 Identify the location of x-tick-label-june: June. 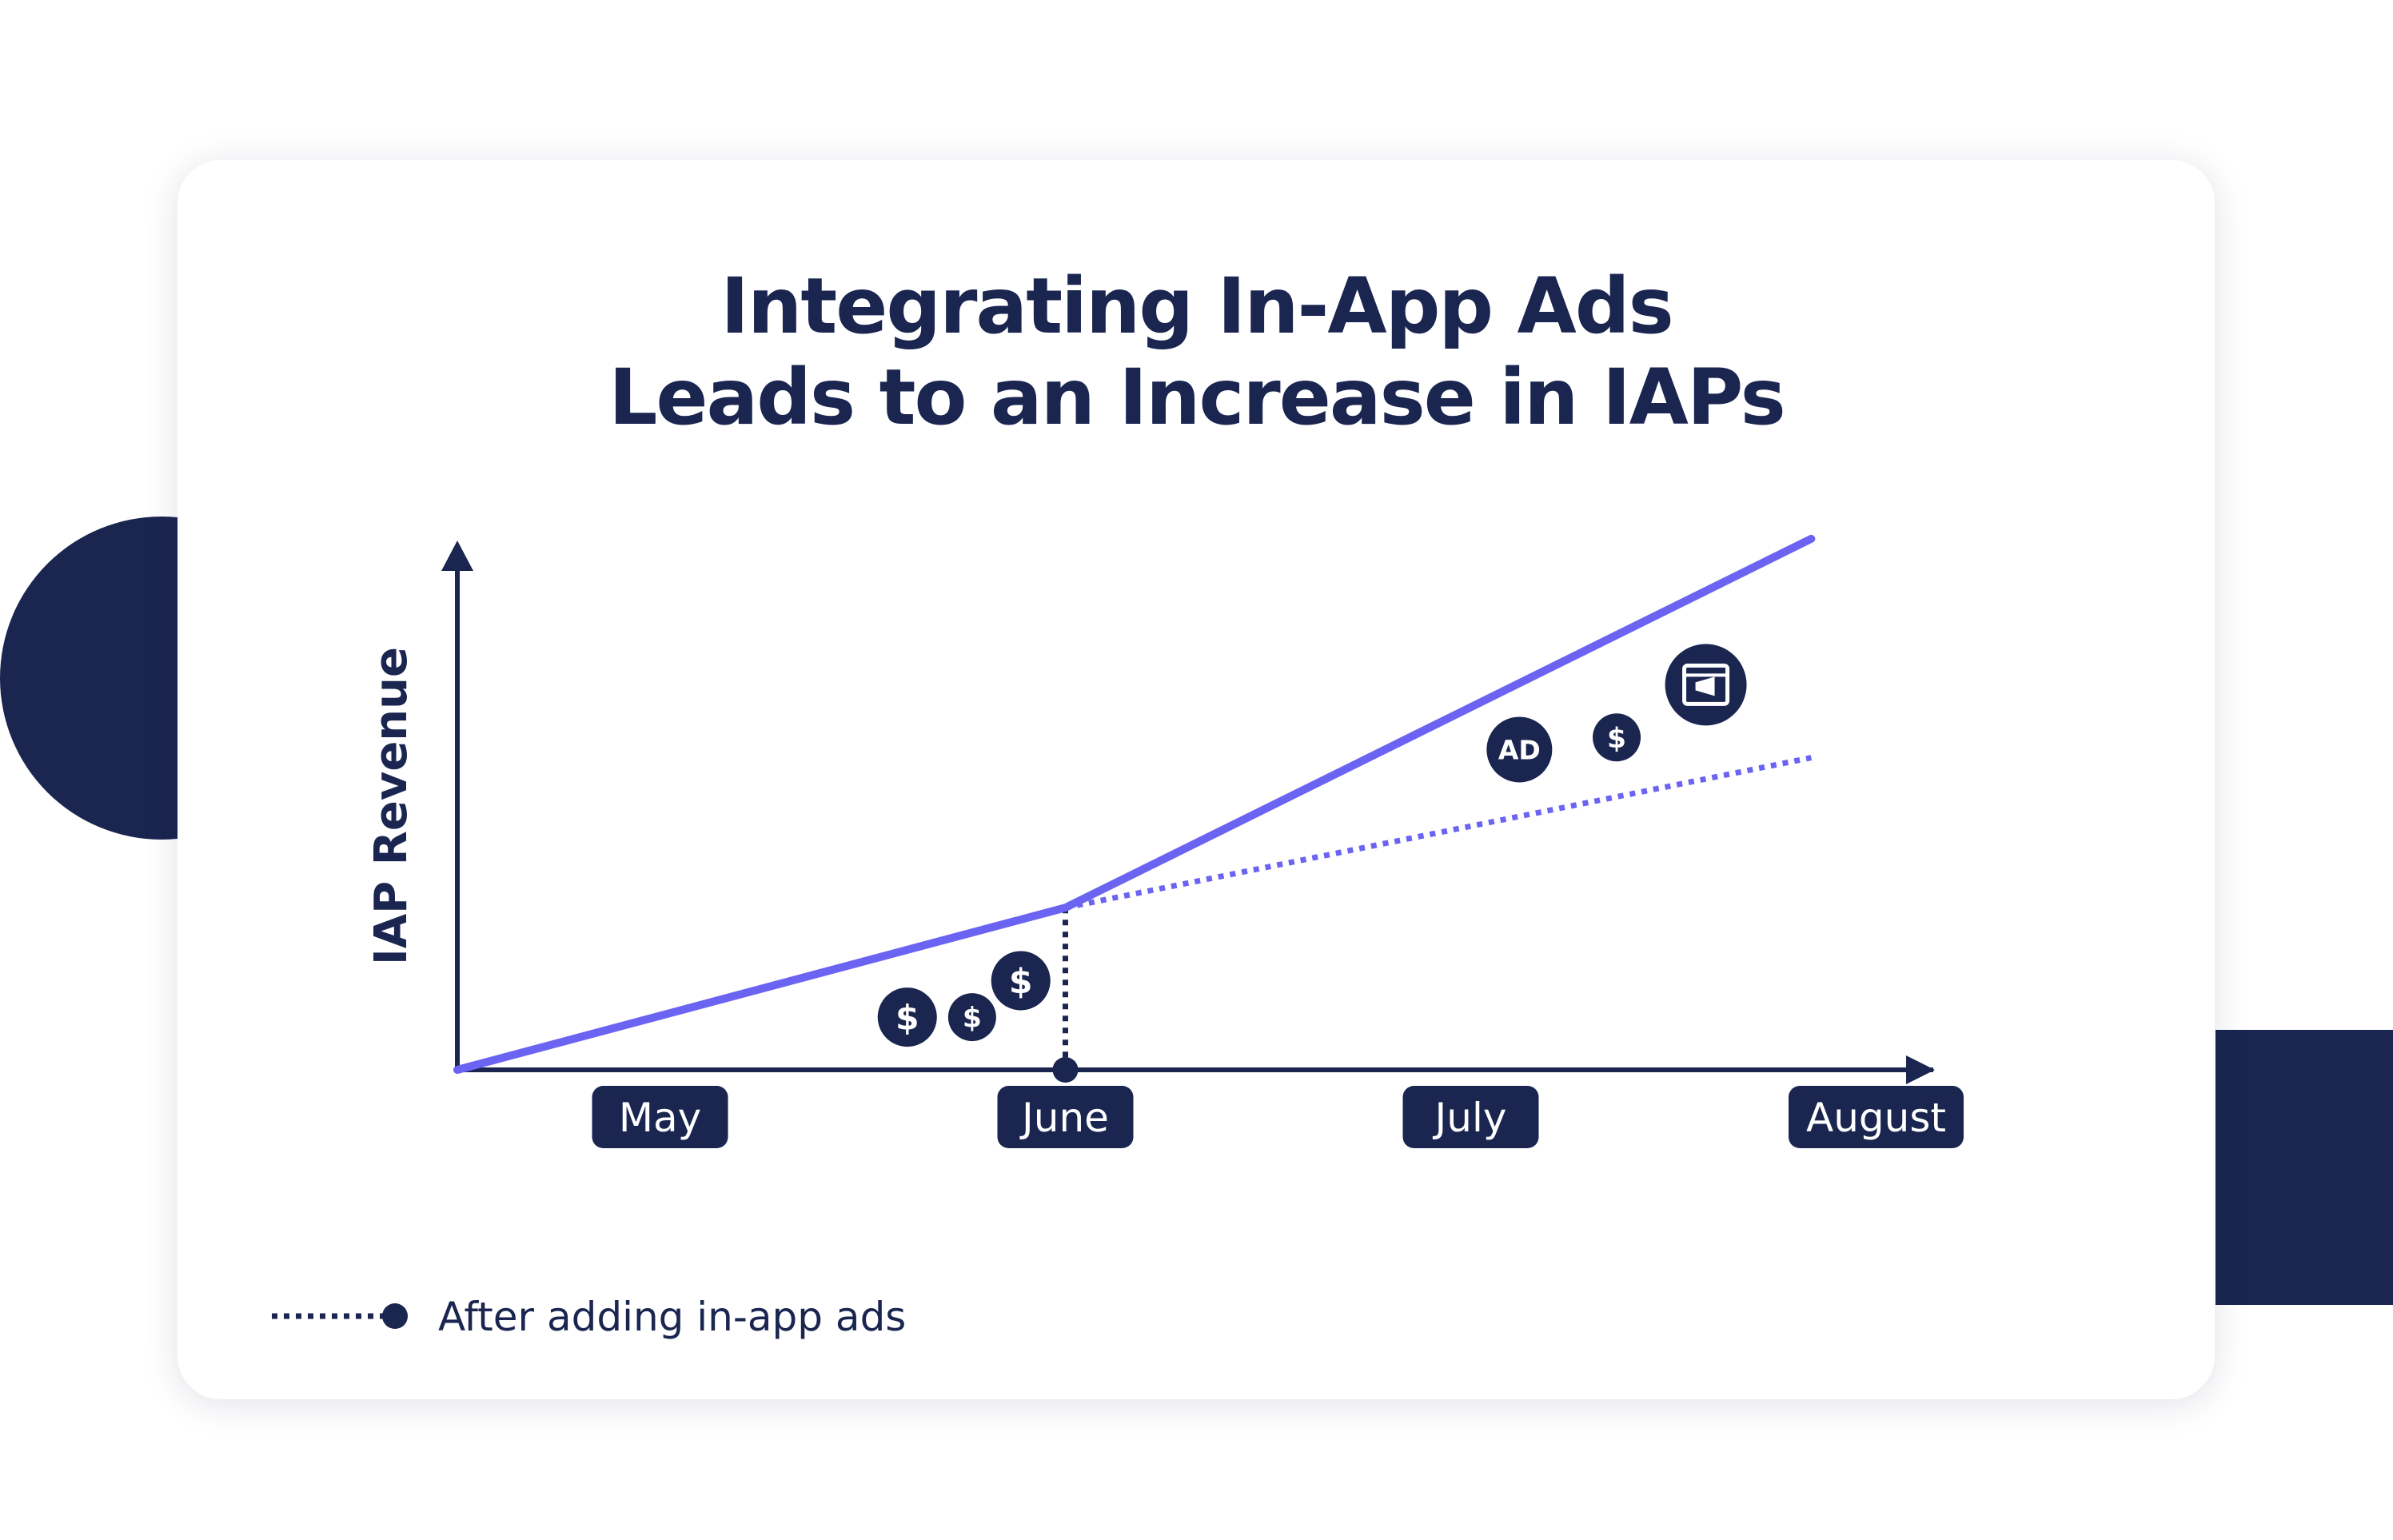
(1065, 1117).